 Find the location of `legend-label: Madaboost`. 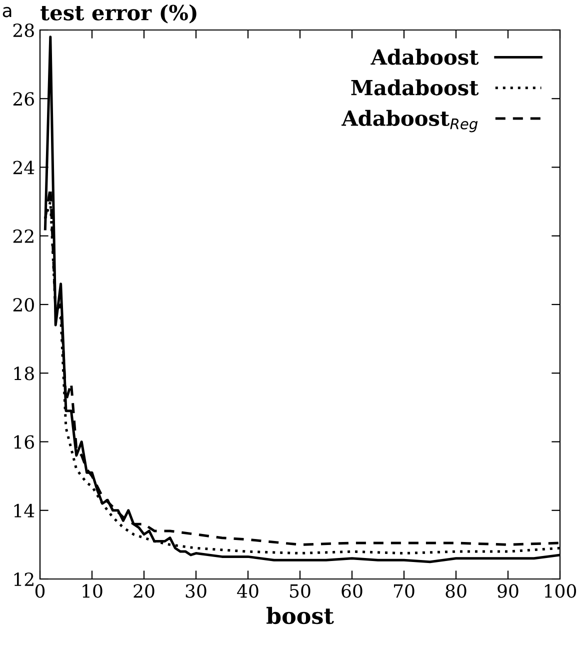

legend-label: Madaboost is located at coordinates (415, 87).